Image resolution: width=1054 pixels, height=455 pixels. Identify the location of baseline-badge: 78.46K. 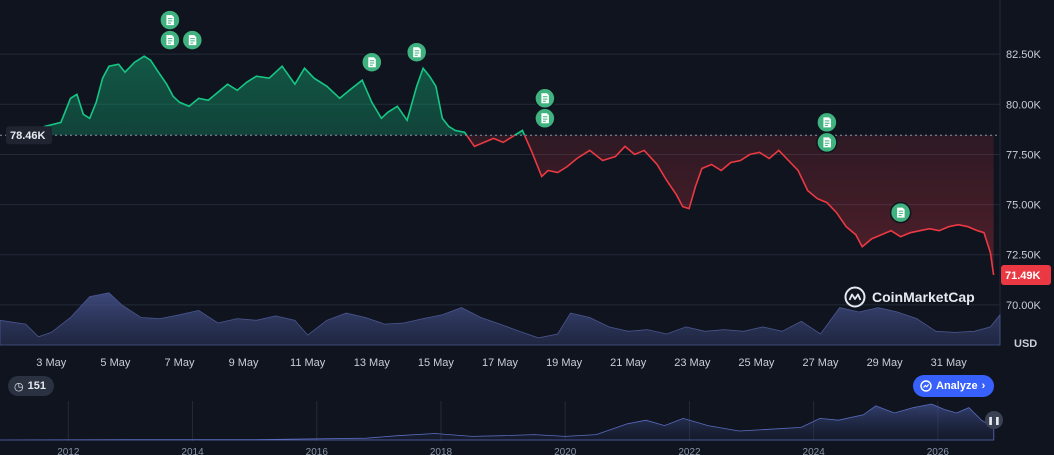
(29, 135).